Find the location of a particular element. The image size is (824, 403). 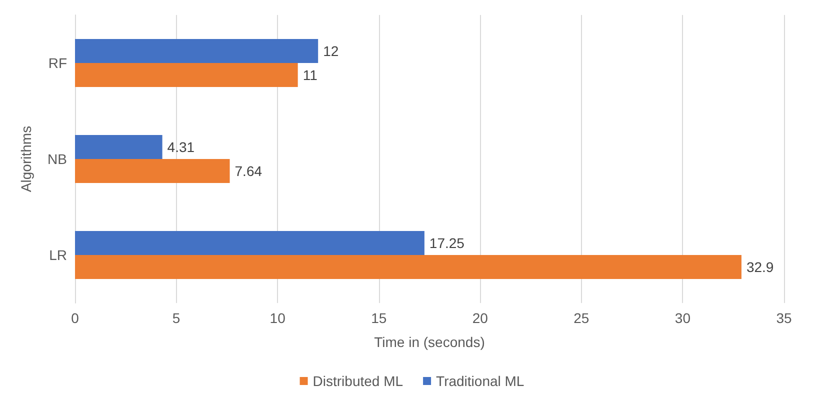

data-label: 11 is located at coordinates (310, 75).